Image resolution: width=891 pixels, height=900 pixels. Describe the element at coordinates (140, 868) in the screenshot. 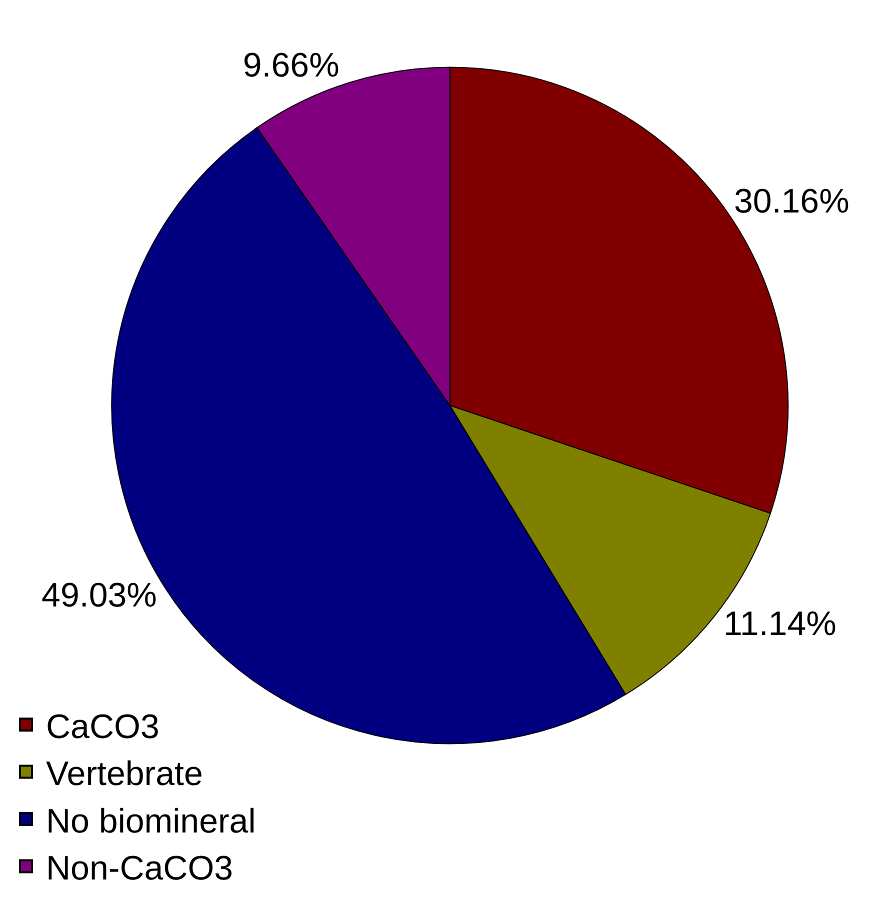

I see `legend-label: Non-CaCO3` at that location.